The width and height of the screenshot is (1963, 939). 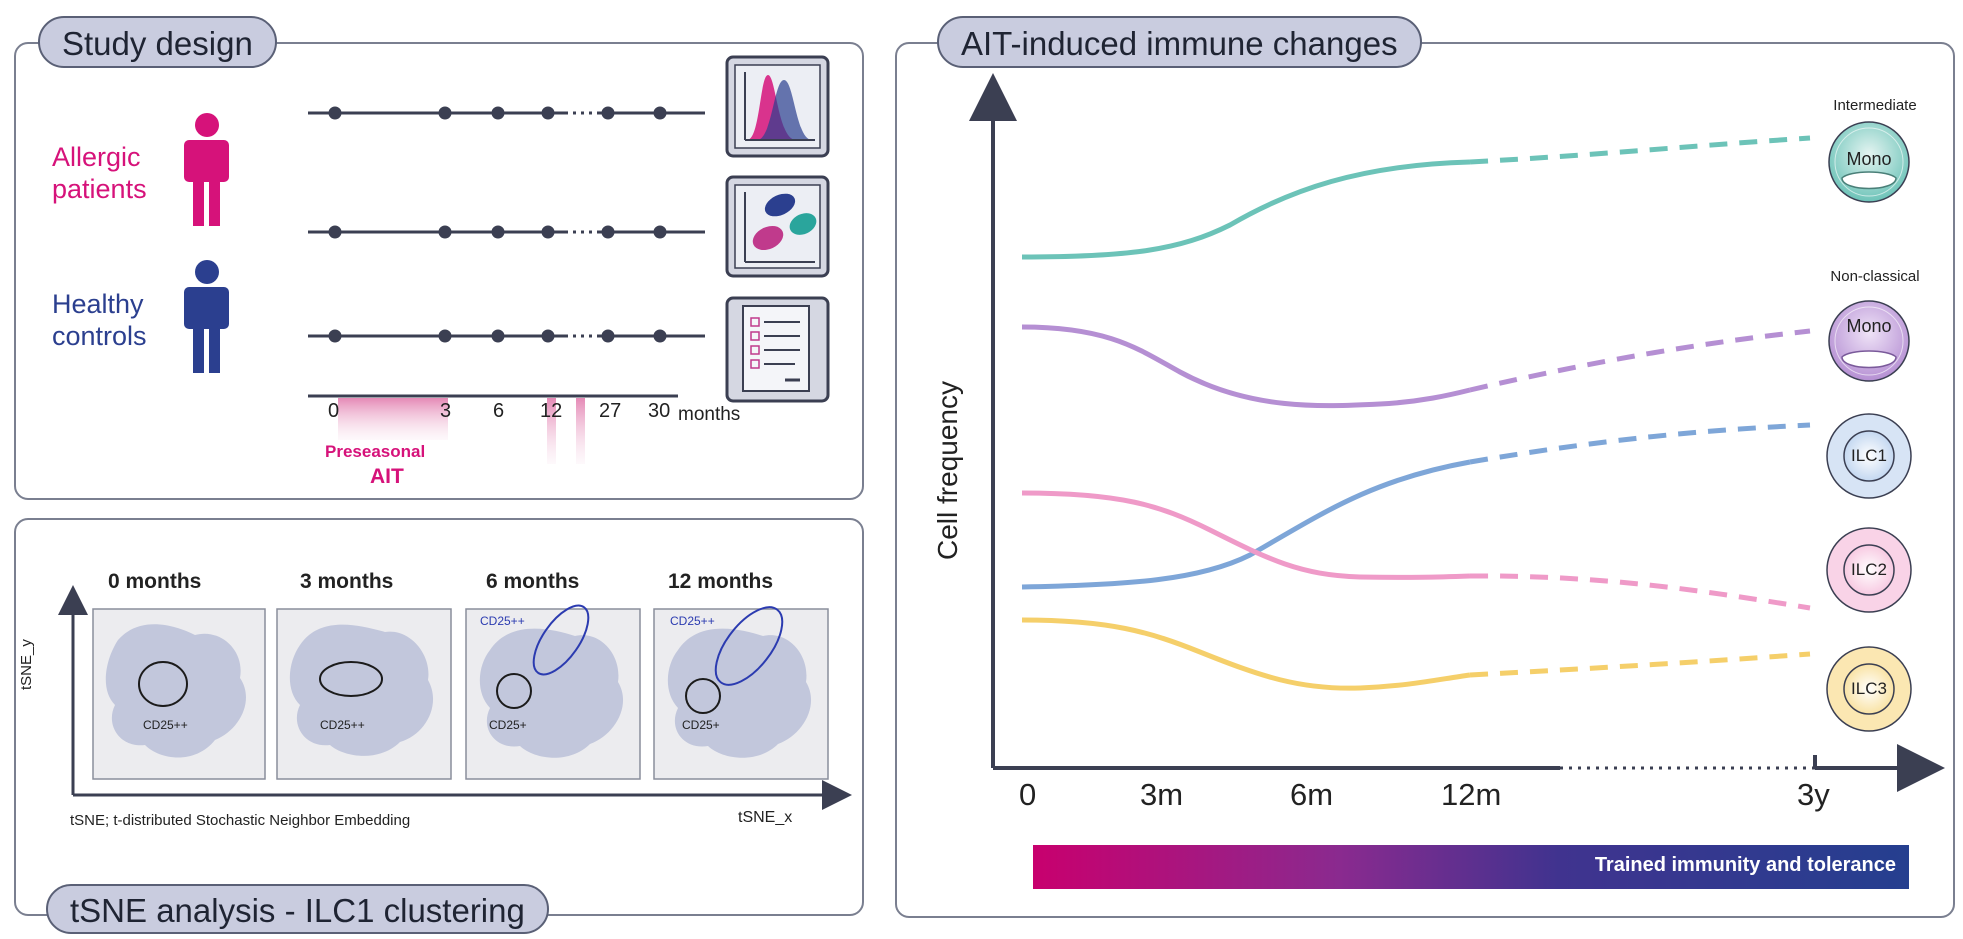 What do you see at coordinates (1875, 276) in the screenshot?
I see `cell-top-label: Non-classical` at bounding box center [1875, 276].